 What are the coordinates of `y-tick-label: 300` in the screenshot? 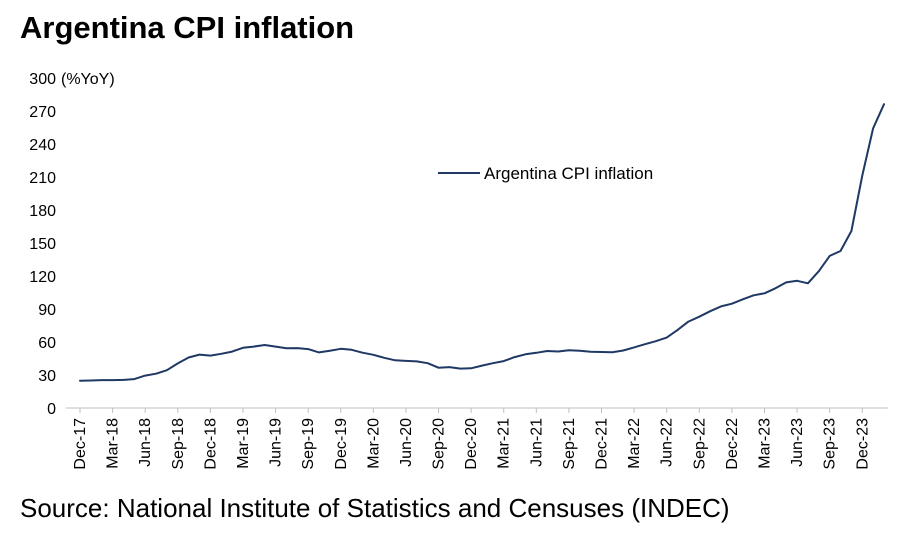 It's located at (42, 79).